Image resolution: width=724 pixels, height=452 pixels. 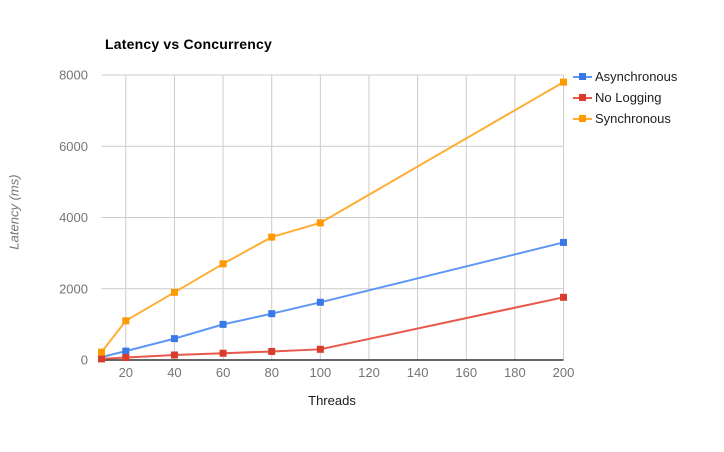 I want to click on x-tick-label: 180, so click(x=515, y=372).